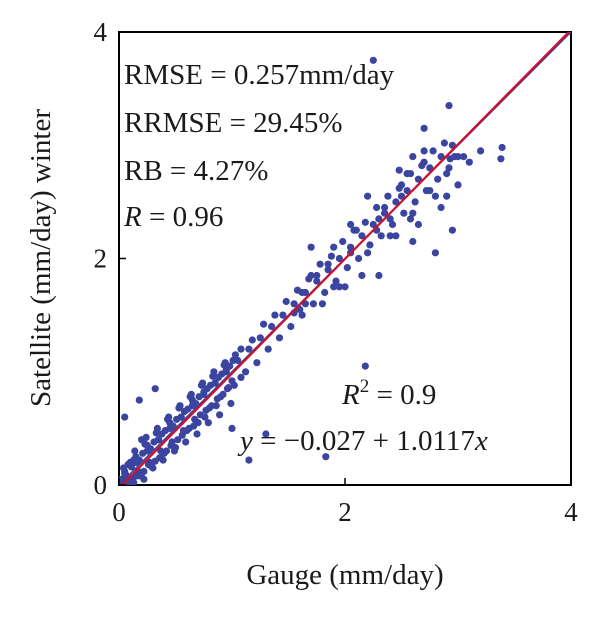 The width and height of the screenshot is (600, 618). Describe the element at coordinates (110, 258) in the screenshot. I see `y-axis-ticks: 0 2 4` at that location.